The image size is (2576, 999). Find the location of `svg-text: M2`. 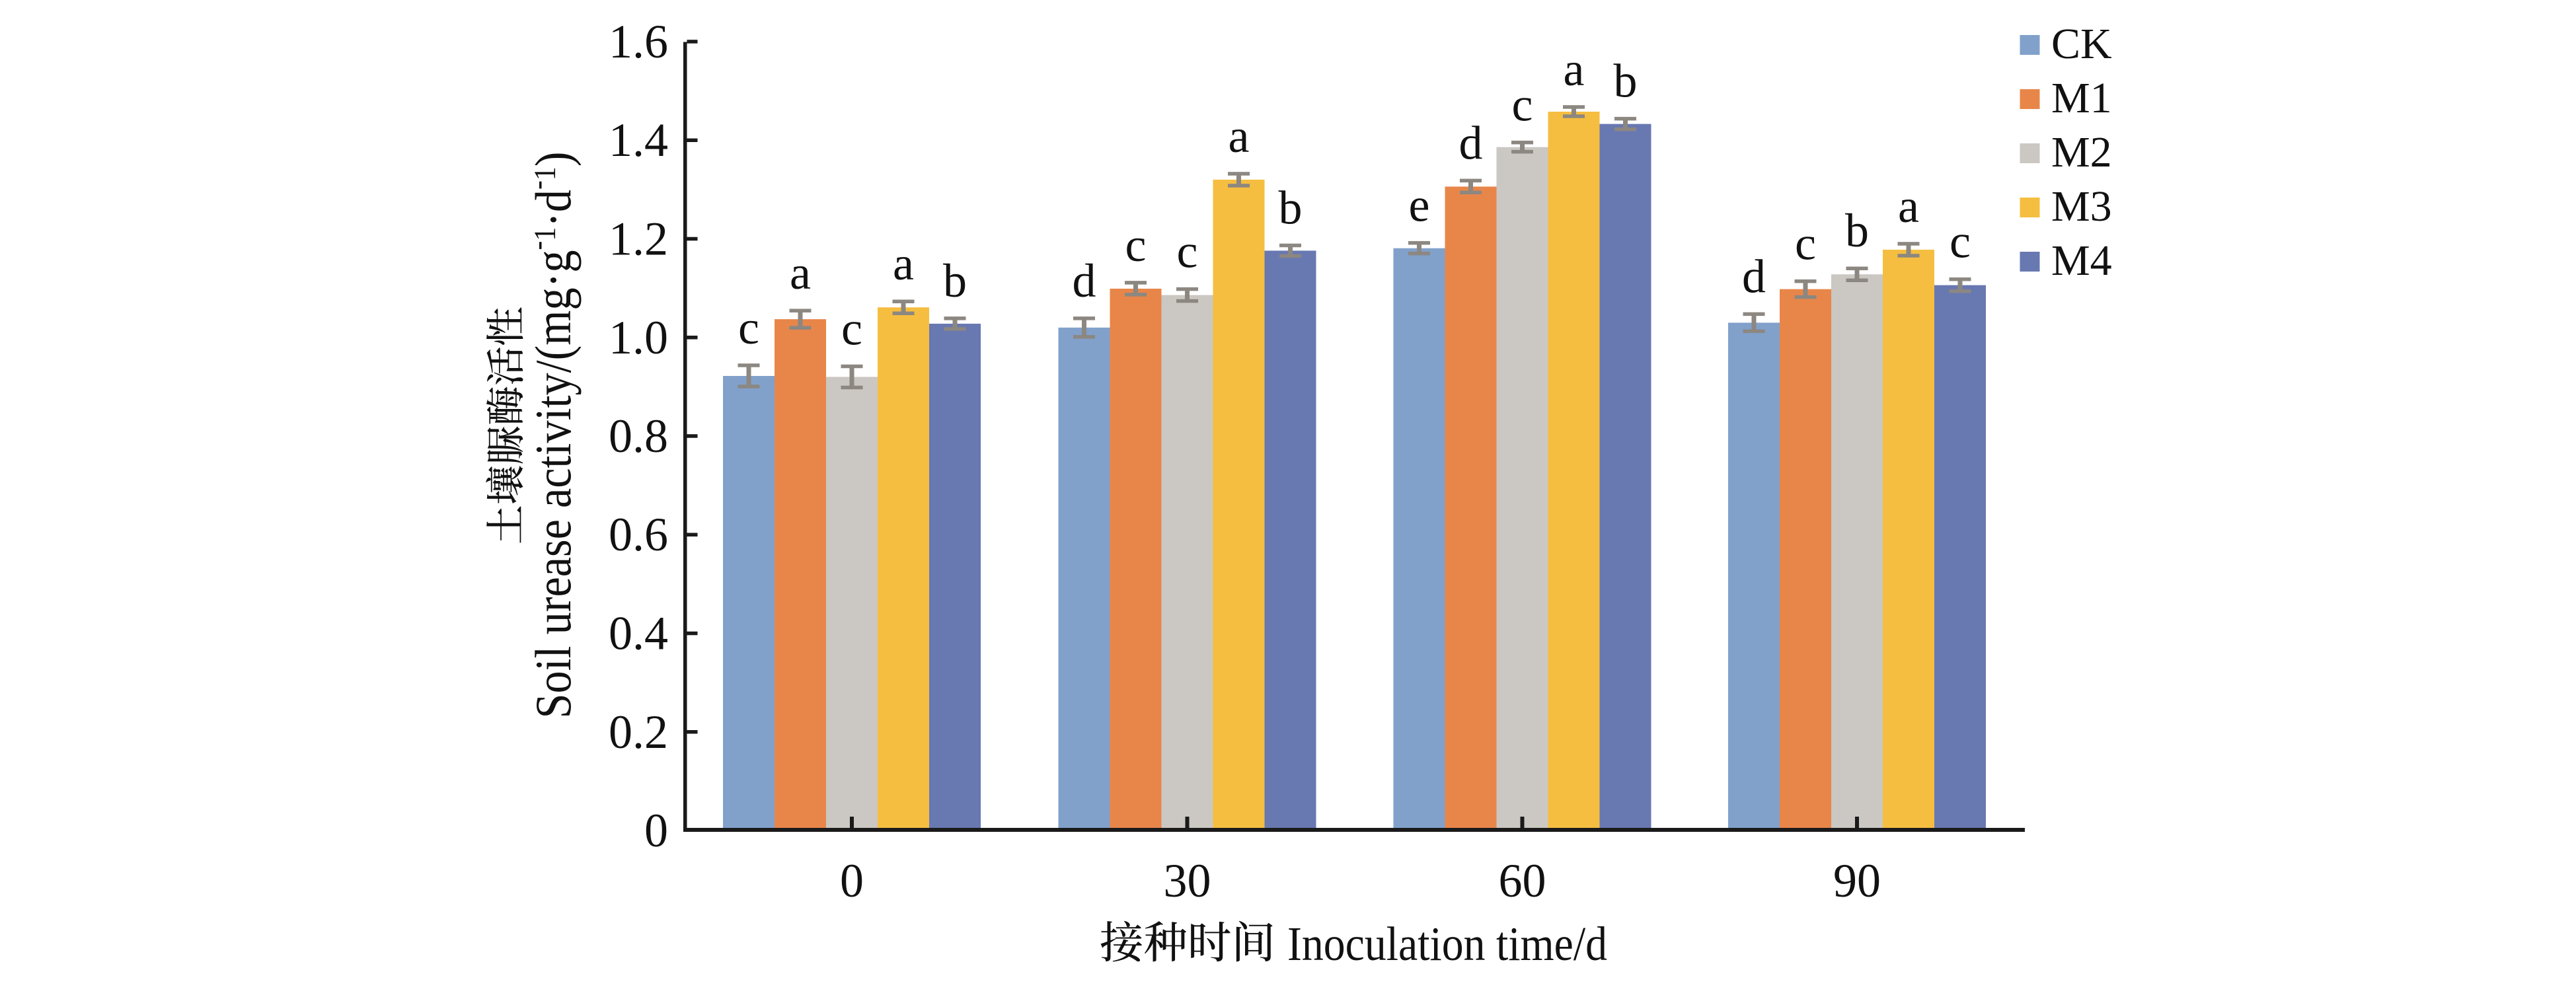

svg-text: M2 is located at coordinates (2081, 152).